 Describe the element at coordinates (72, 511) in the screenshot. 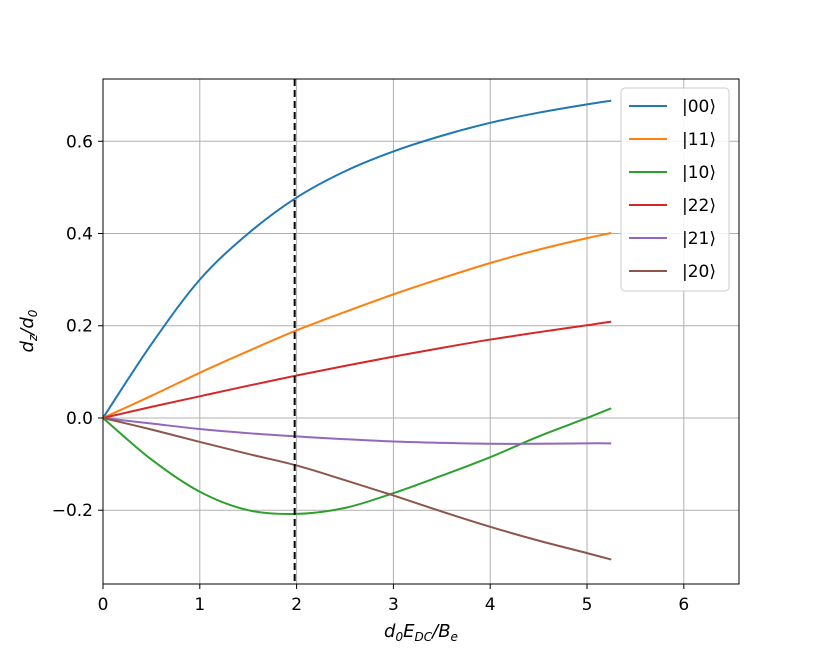

I see `y-tick-label: −0.2` at that location.